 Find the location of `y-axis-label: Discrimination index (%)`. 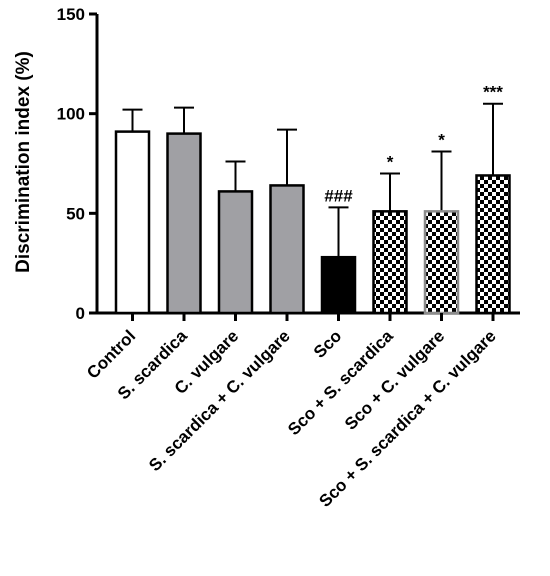

y-axis-label: Discrimination index (%) is located at coordinates (23, 162).